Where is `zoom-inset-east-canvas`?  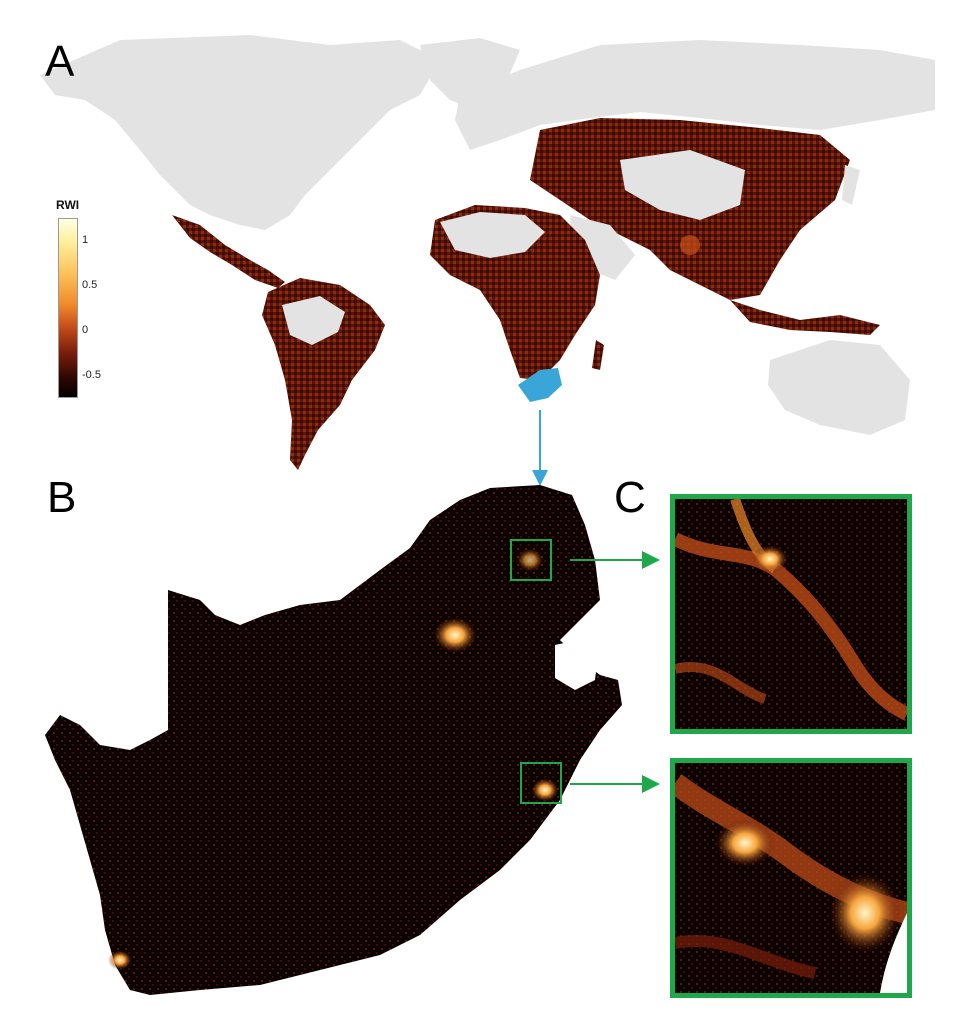
zoom-inset-east-canvas is located at coordinates (791, 878).